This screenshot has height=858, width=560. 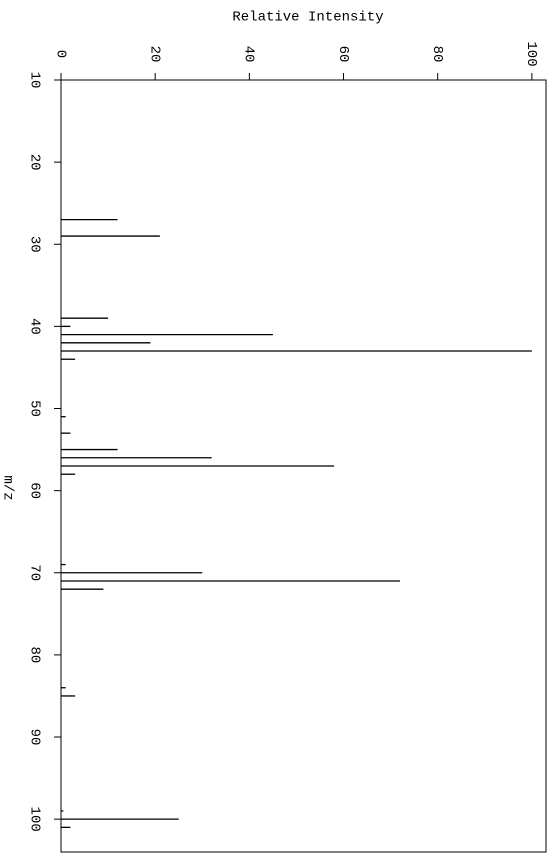 What do you see at coordinates (531, 53) in the screenshot?
I see `x-tick-label: 100` at bounding box center [531, 53].